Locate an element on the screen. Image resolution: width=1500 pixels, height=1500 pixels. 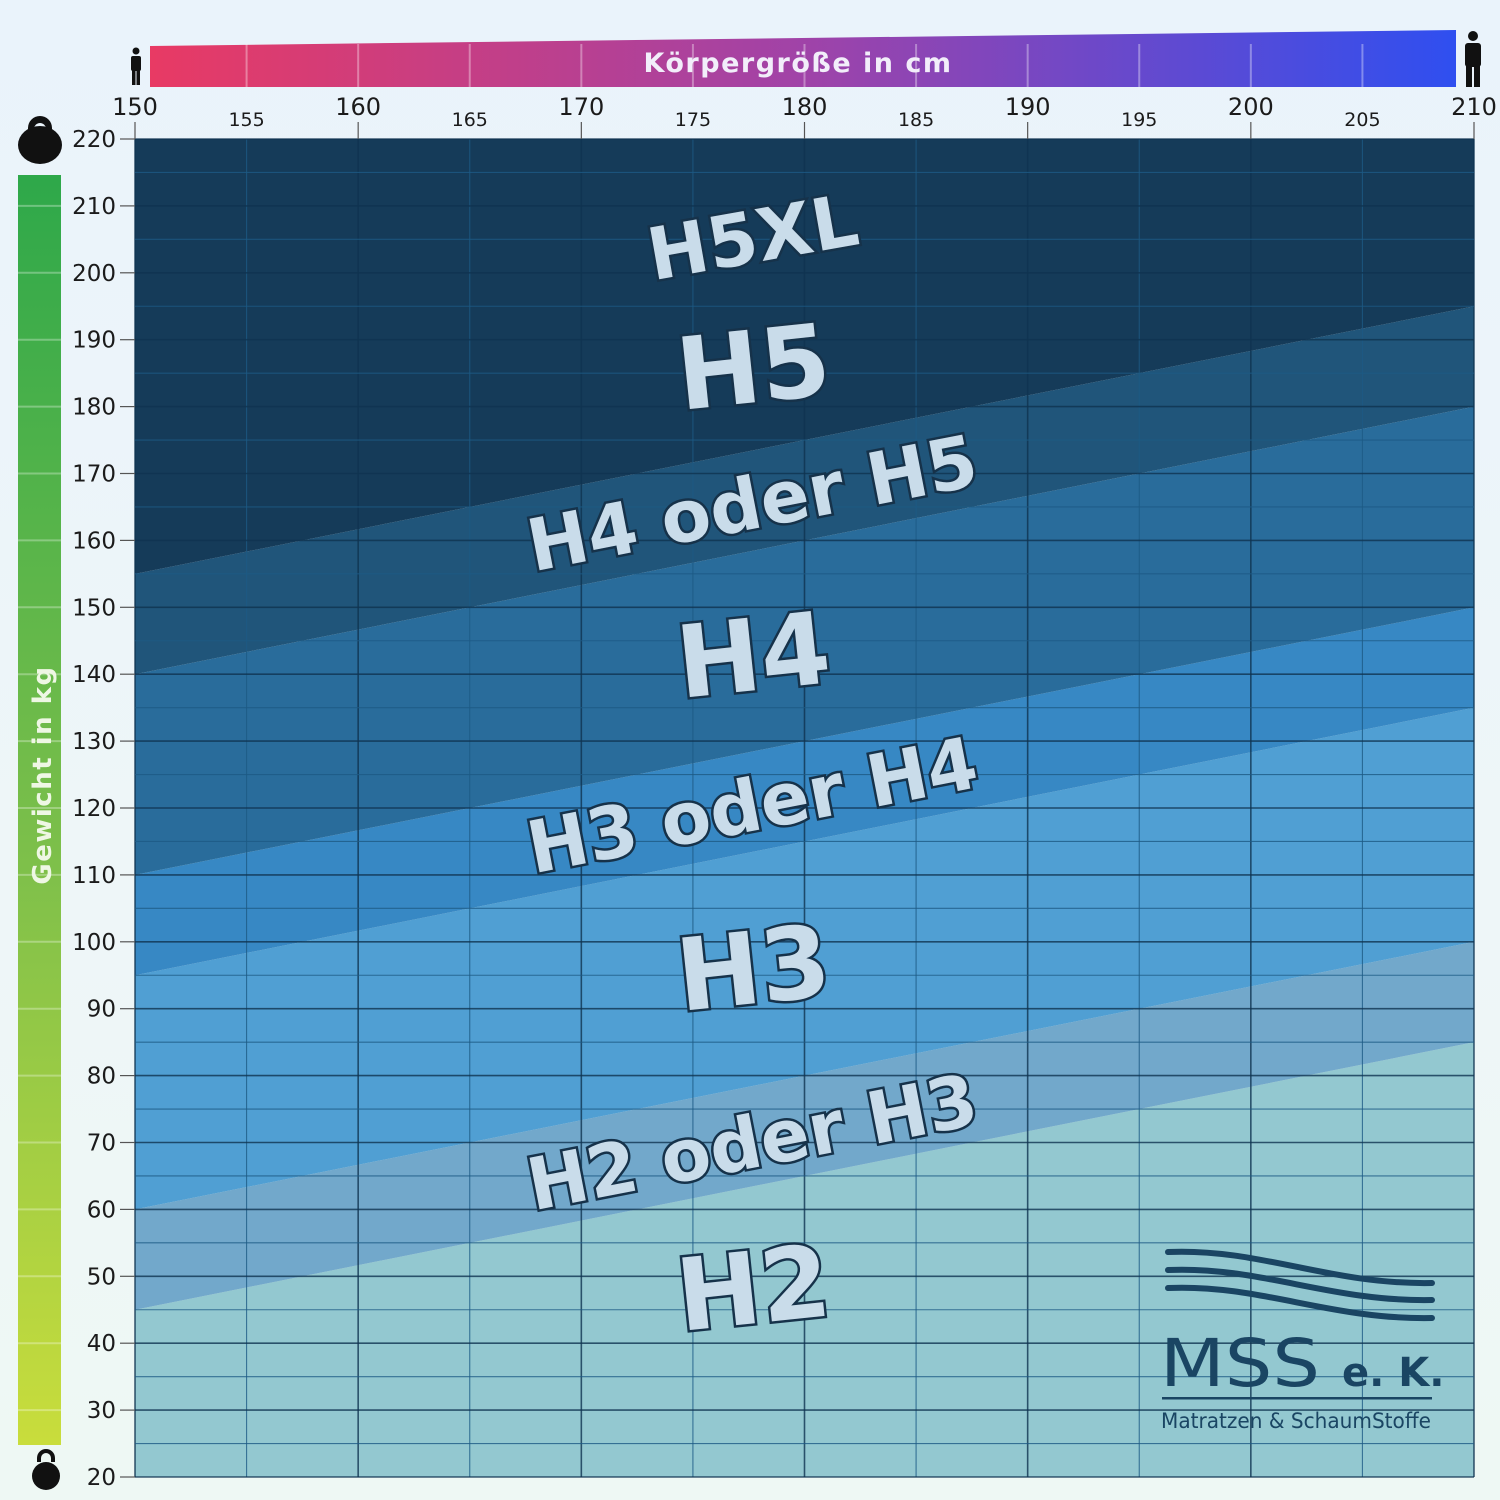
y-tick-label: 220 is located at coordinates (94, 140).